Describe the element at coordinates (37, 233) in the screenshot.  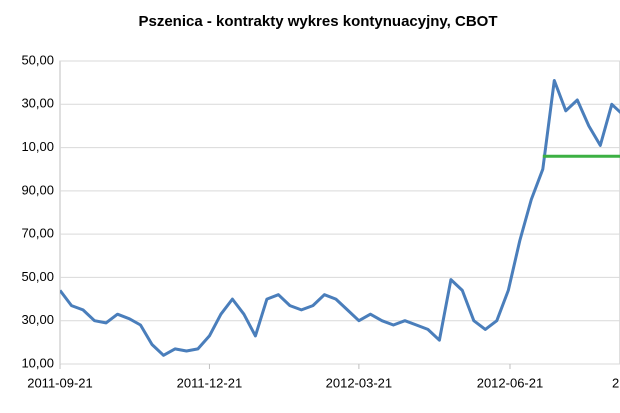
I see `y-tick-label: 70,00` at that location.